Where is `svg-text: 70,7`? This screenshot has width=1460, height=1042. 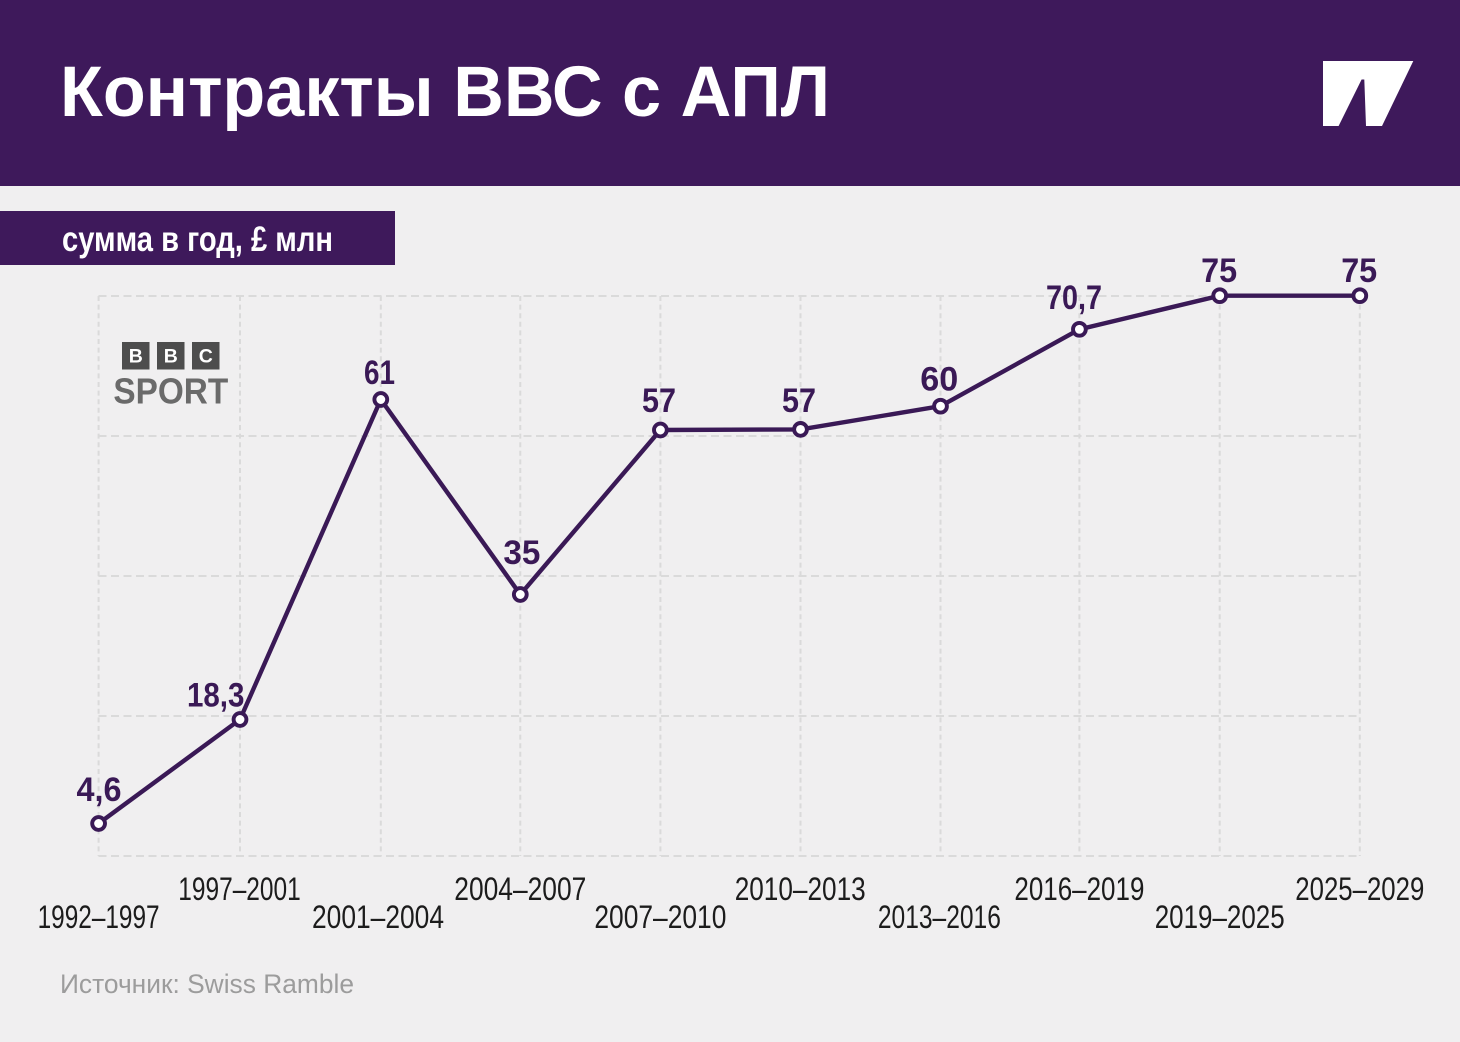
svg-text: 70,7 is located at coordinates (1074, 298).